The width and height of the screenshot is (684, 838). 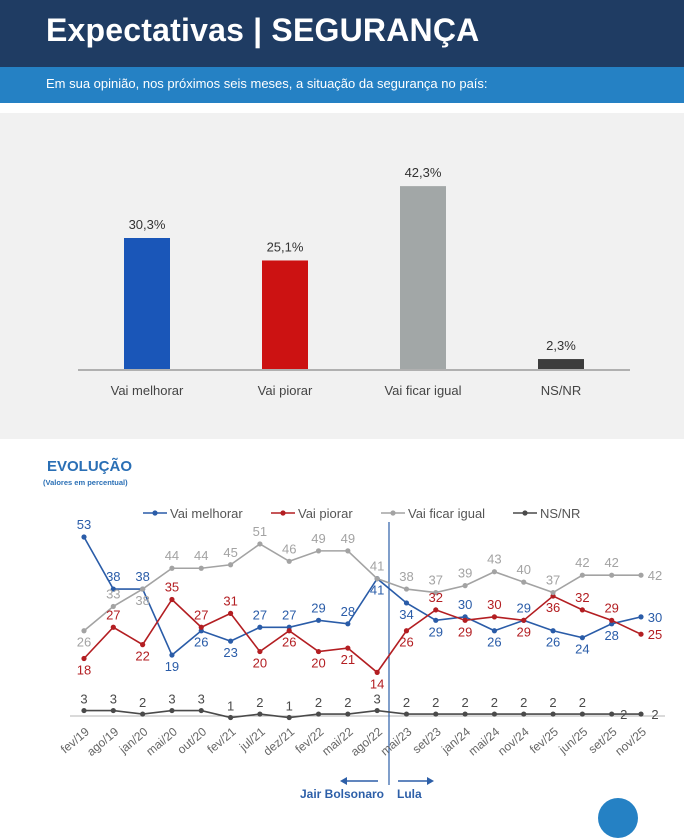 I want to click on legend-label: Vai piorar, so click(x=325, y=513).